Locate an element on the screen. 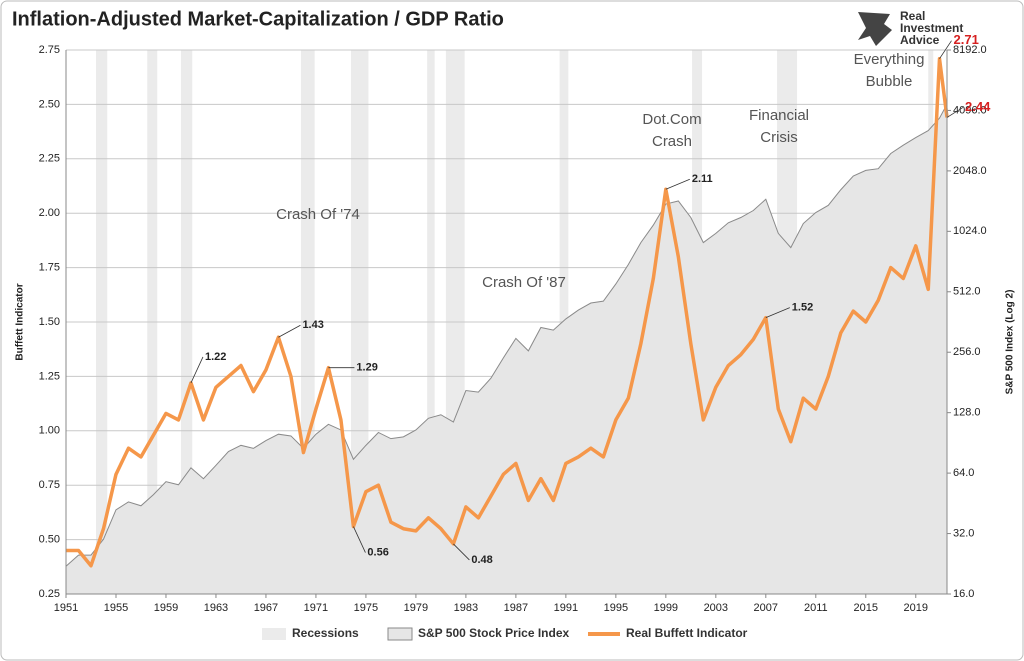  x-tick-label: 1991 is located at coordinates (566, 608).